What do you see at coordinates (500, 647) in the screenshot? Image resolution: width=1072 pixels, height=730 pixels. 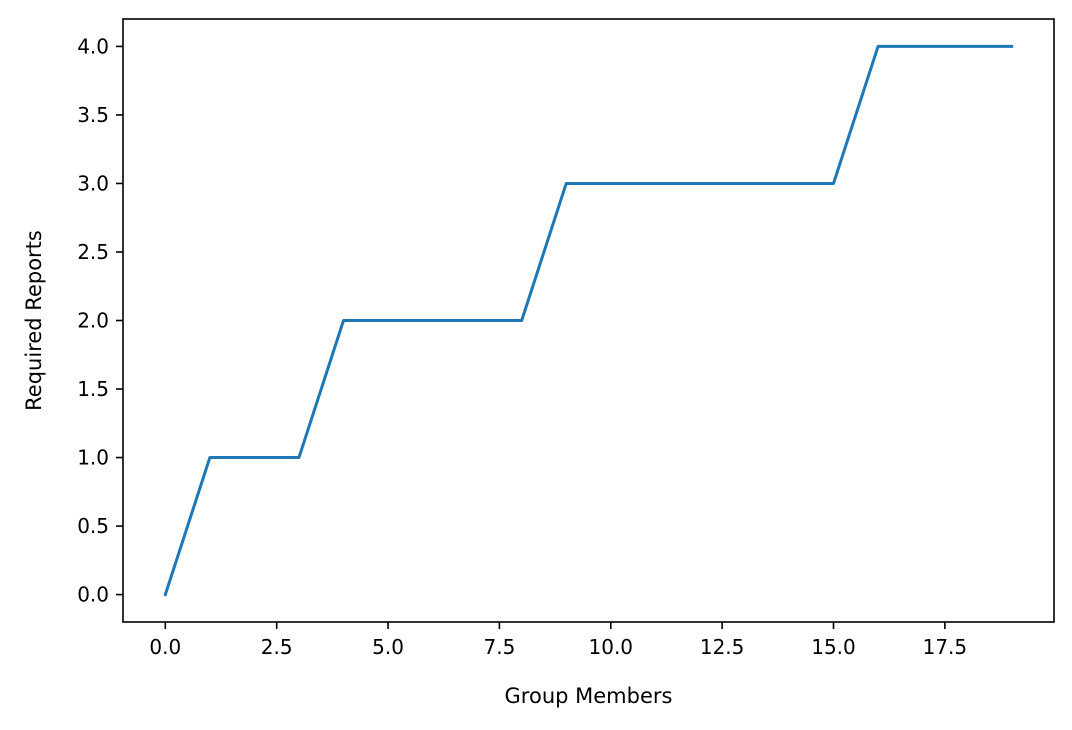 I see `x-tick-label: 7.5` at bounding box center [500, 647].